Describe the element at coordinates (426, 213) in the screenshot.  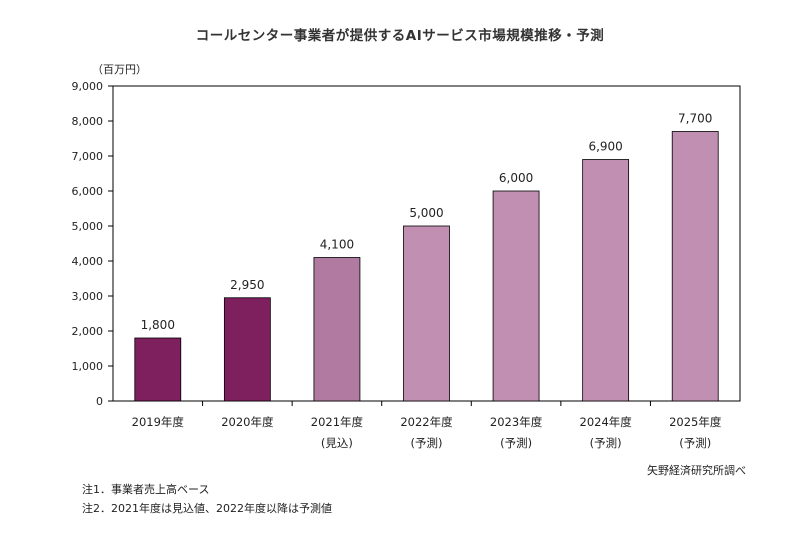
I see `data-label: 5,000` at that location.